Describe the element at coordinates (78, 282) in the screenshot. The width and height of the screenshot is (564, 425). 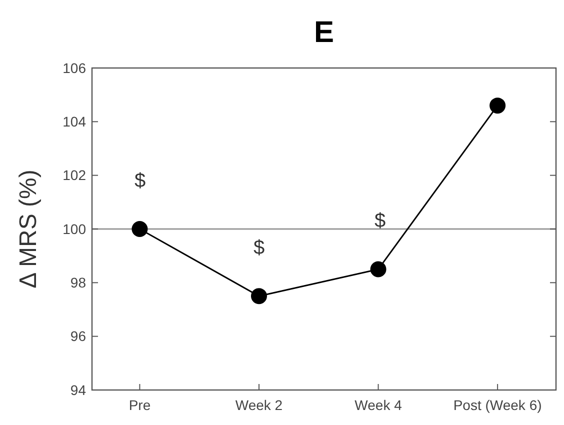
I see `y-tick-label: 98` at that location.